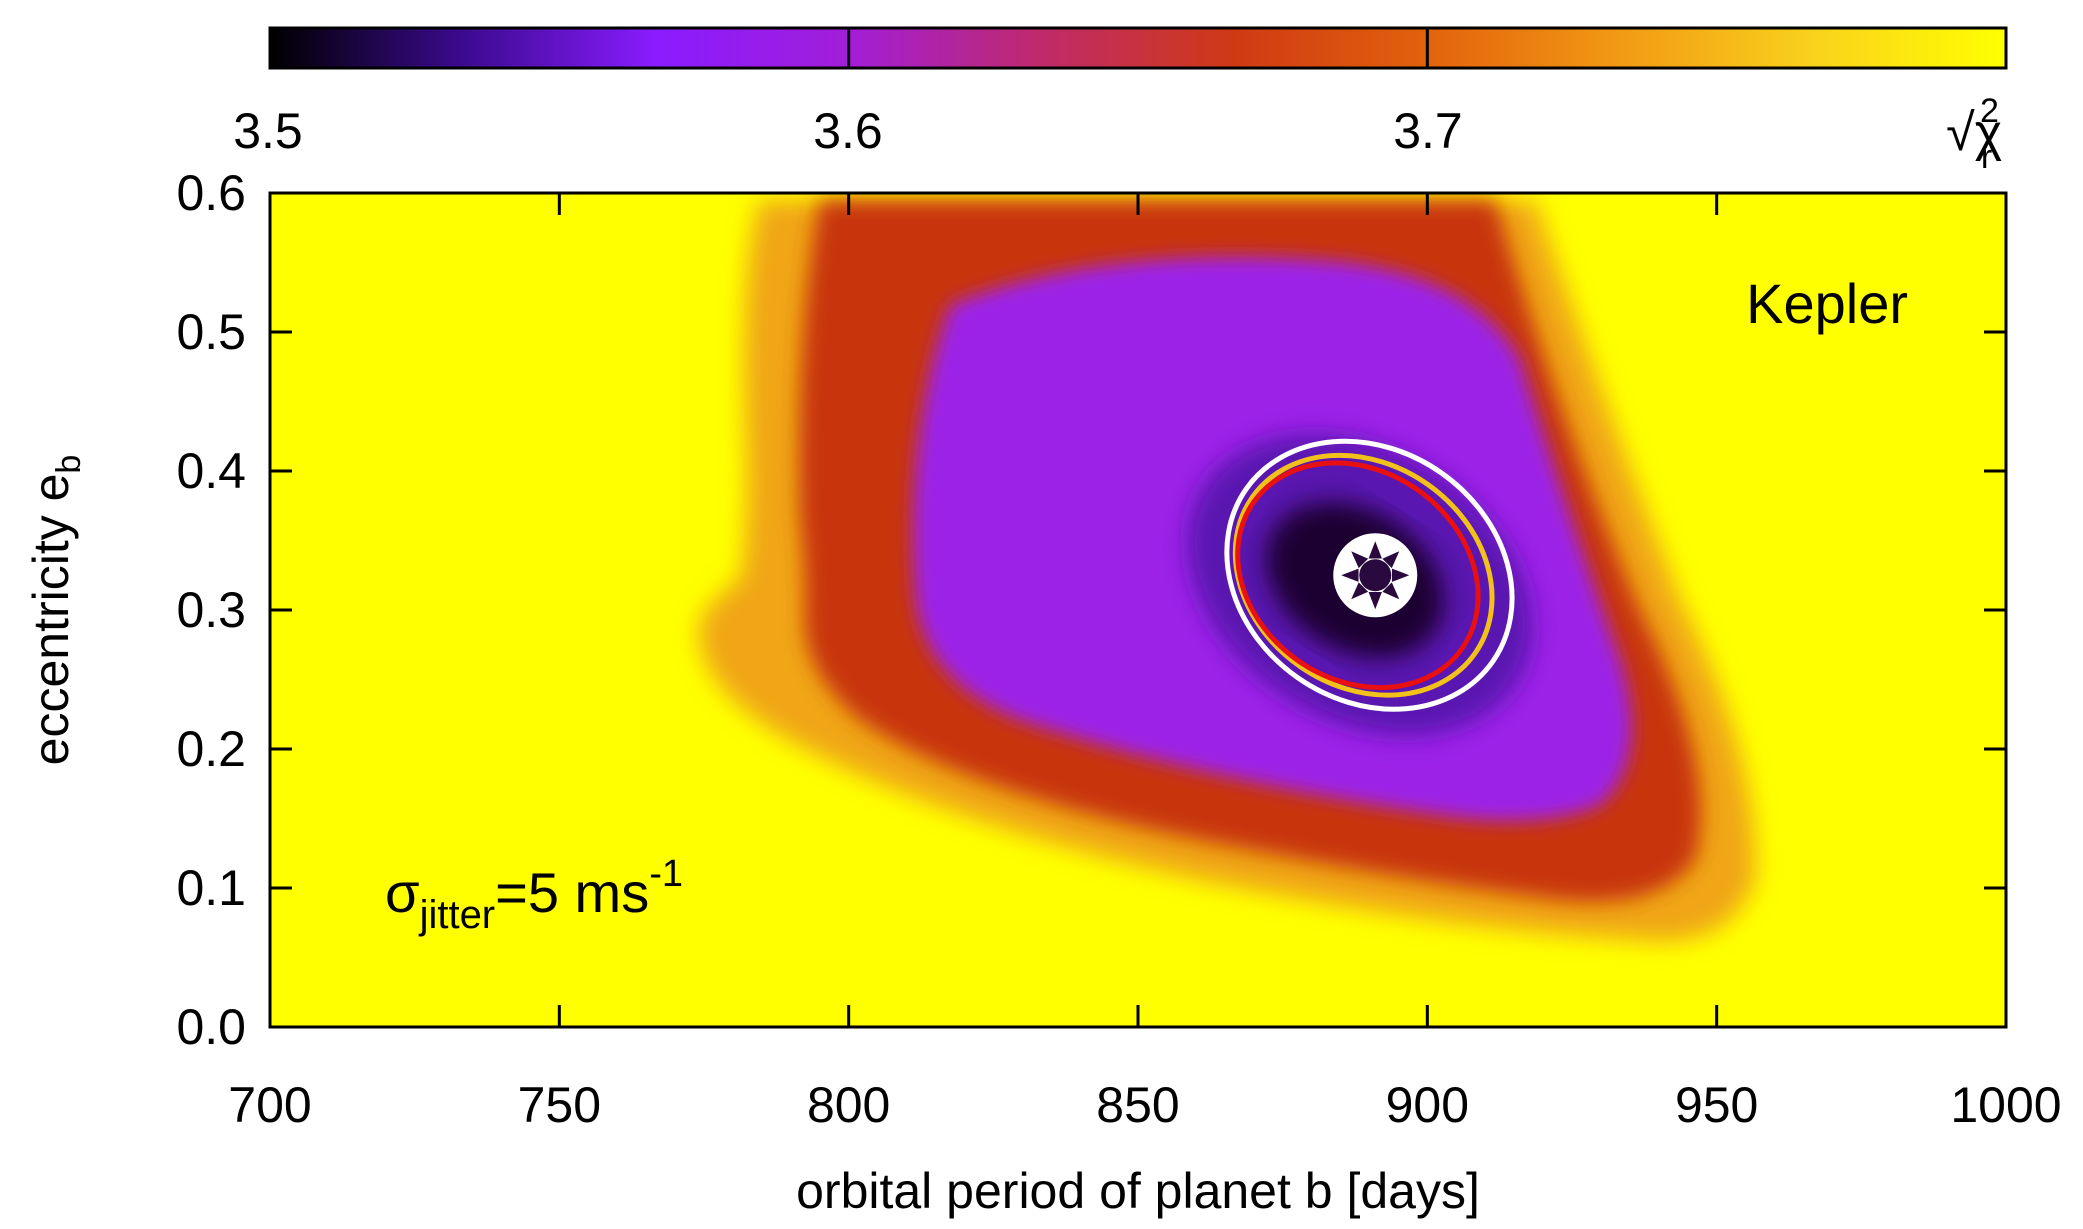 The width and height of the screenshot is (2083, 1229). What do you see at coordinates (69, 464) in the screenshot?
I see `y-axis-title-sub: b` at bounding box center [69, 464].